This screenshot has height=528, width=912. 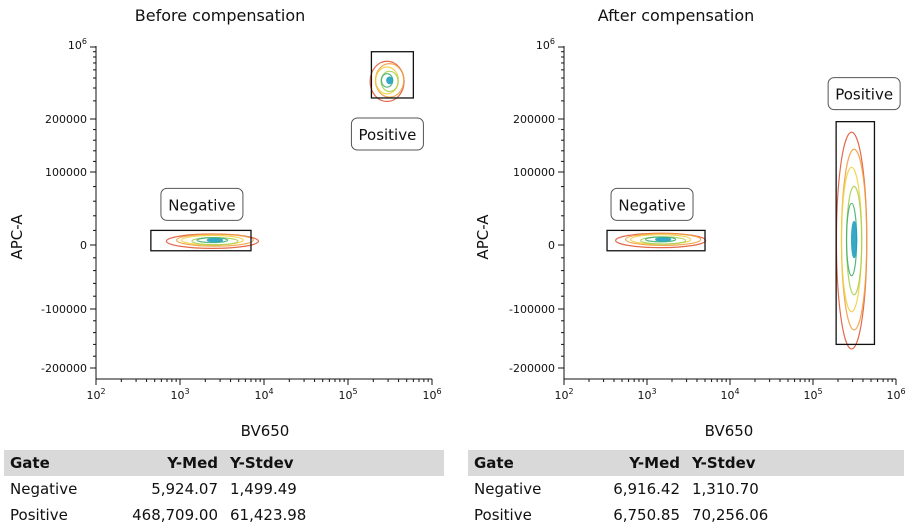 I want to click on table-row: Positive 6,750.85 70,256.06, so click(x=686, y=515).